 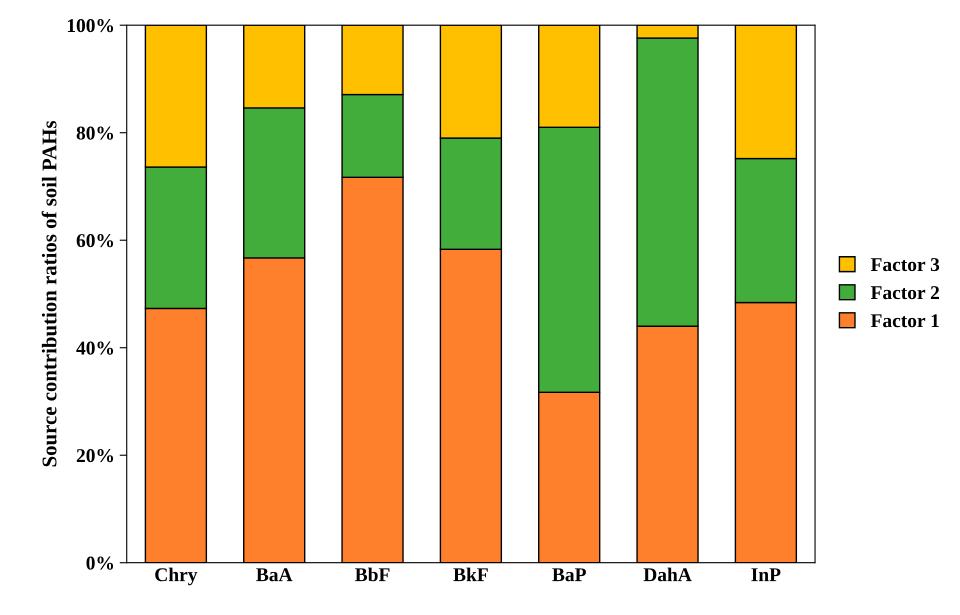 I want to click on y-tick-label: 100%, so click(x=91, y=25).